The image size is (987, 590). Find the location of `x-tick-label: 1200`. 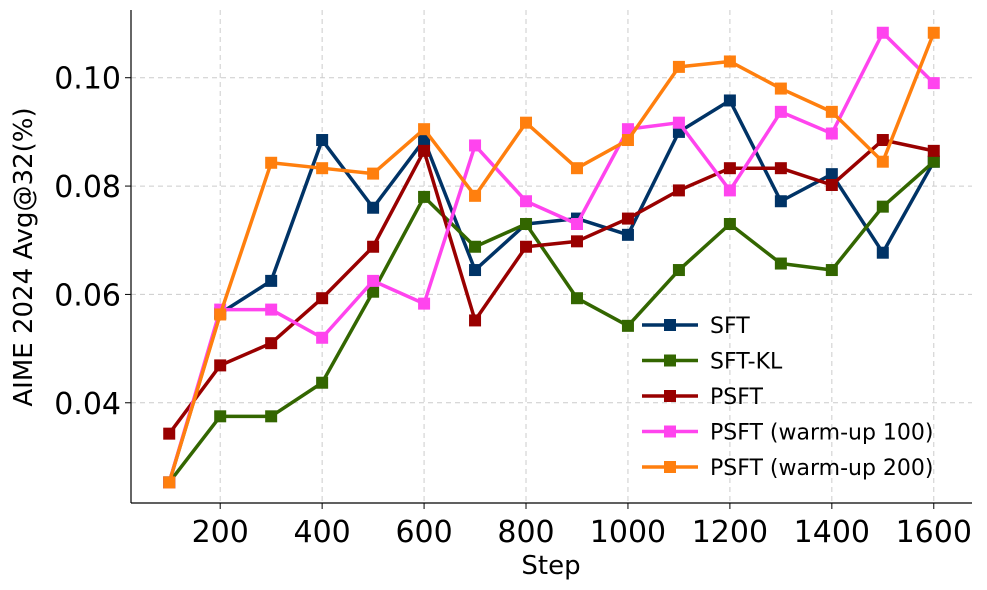

x-tick-label: 1200 is located at coordinates (730, 532).